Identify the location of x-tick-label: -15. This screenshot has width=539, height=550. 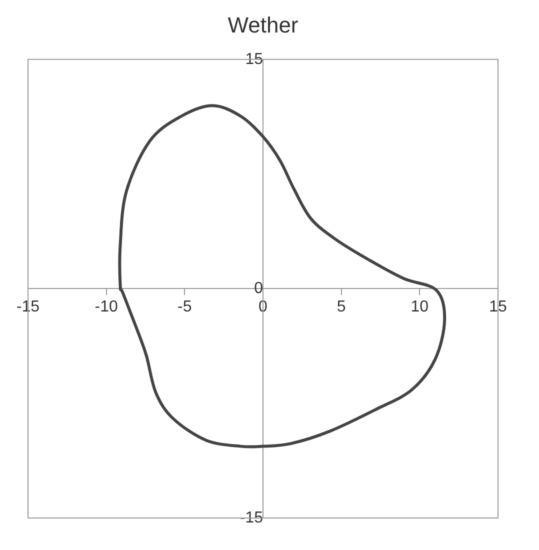
(28, 307).